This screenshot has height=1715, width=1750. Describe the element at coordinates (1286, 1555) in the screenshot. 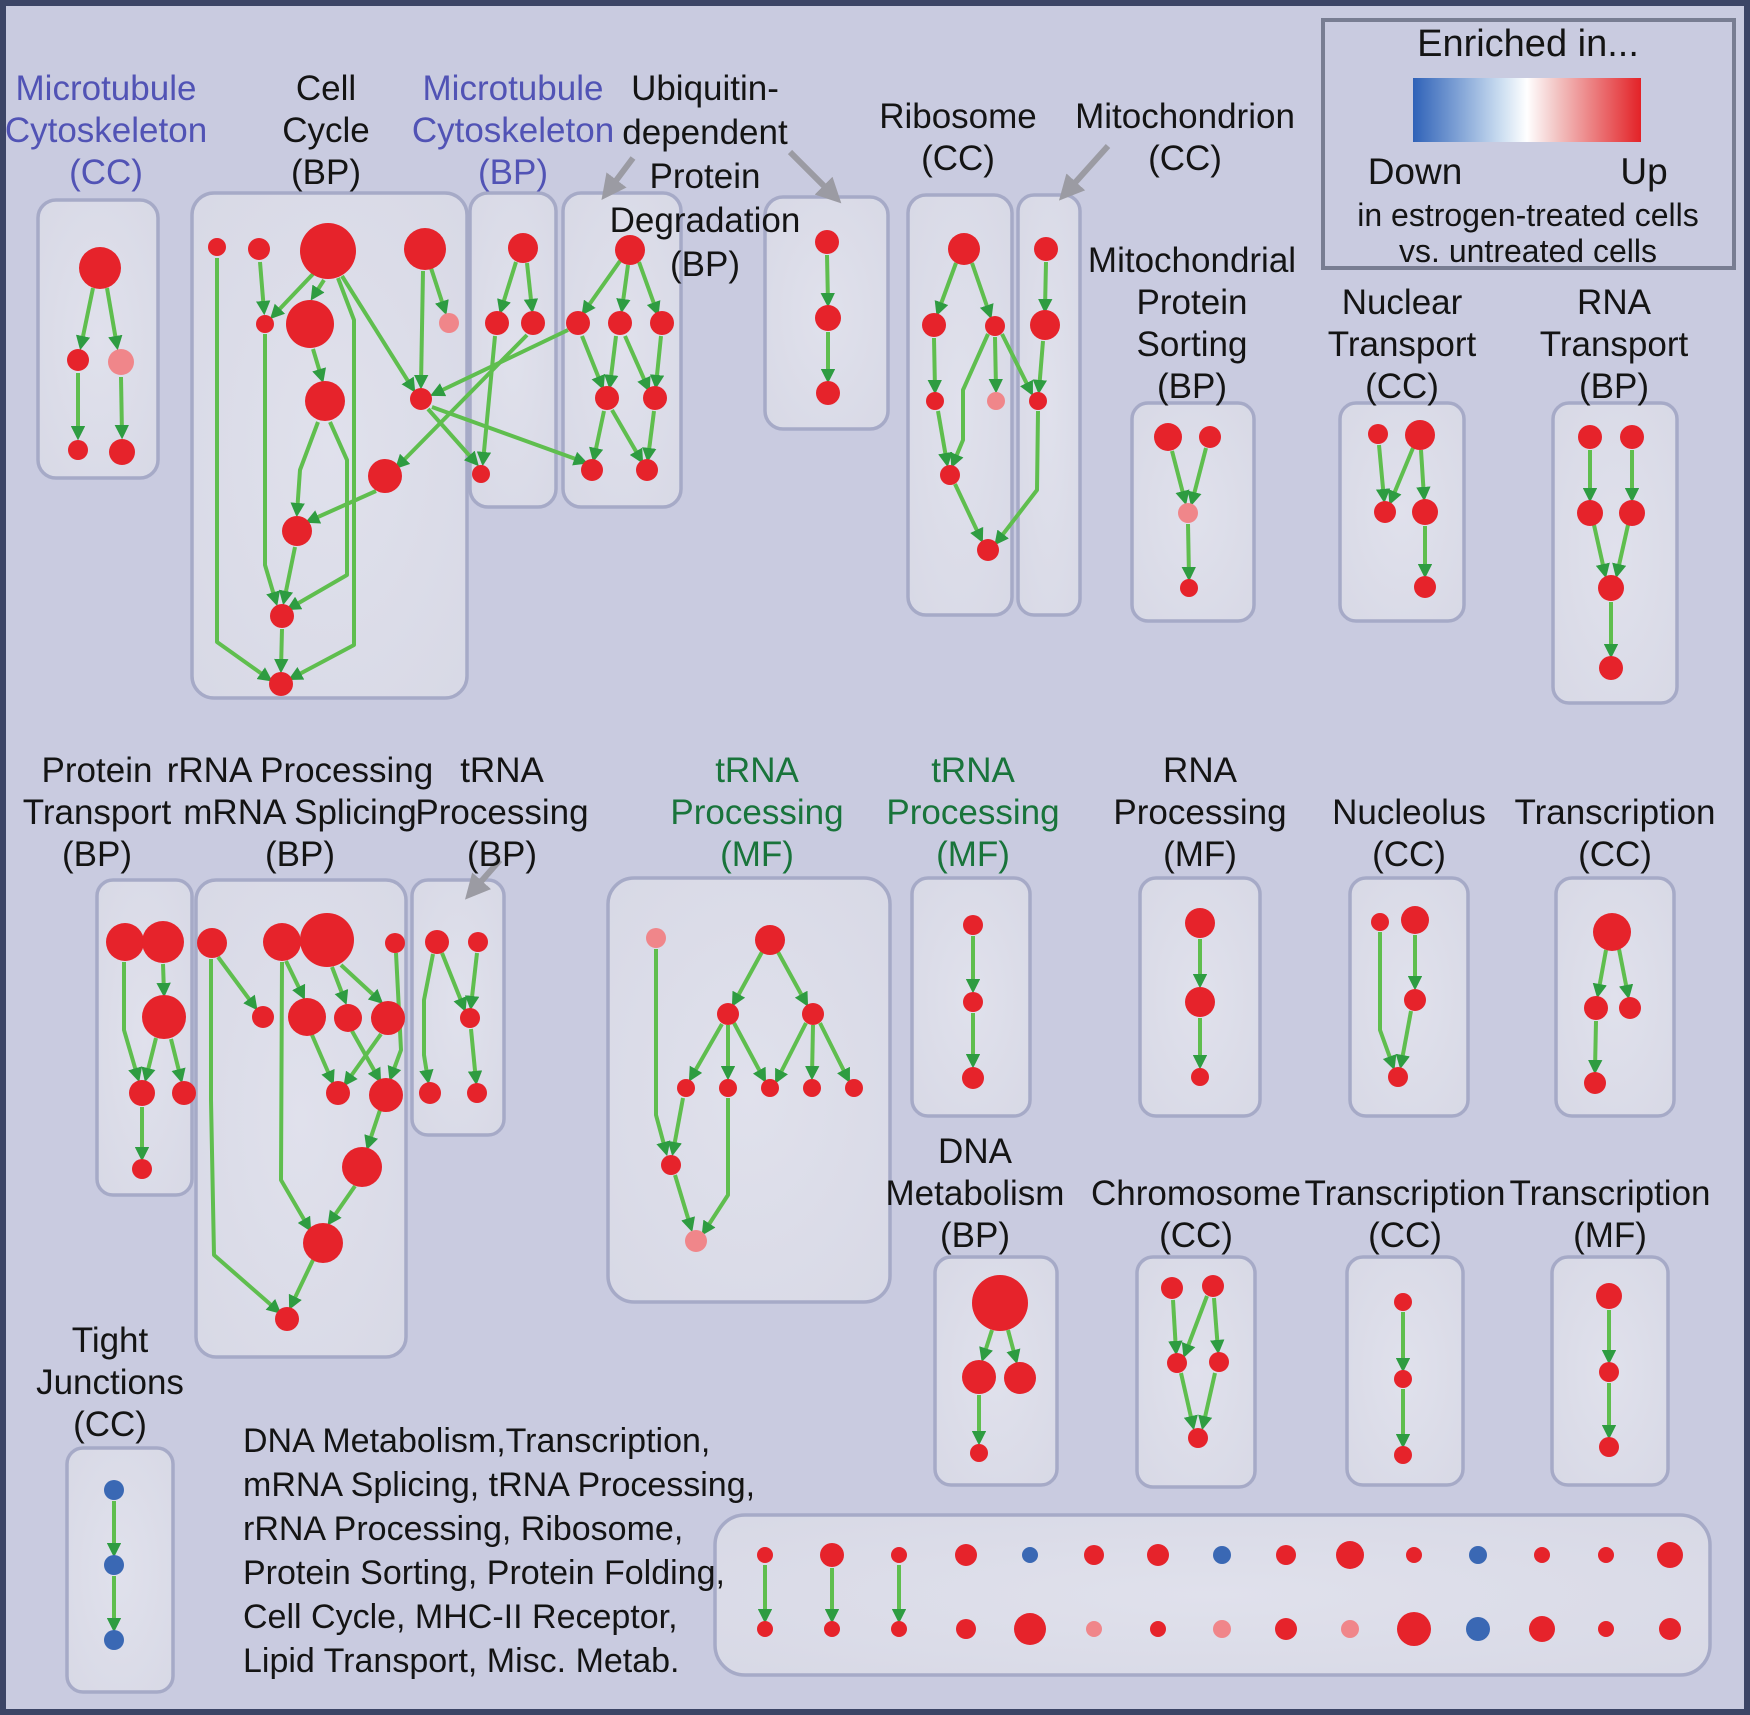

I see `go-term-node-x9t` at that location.